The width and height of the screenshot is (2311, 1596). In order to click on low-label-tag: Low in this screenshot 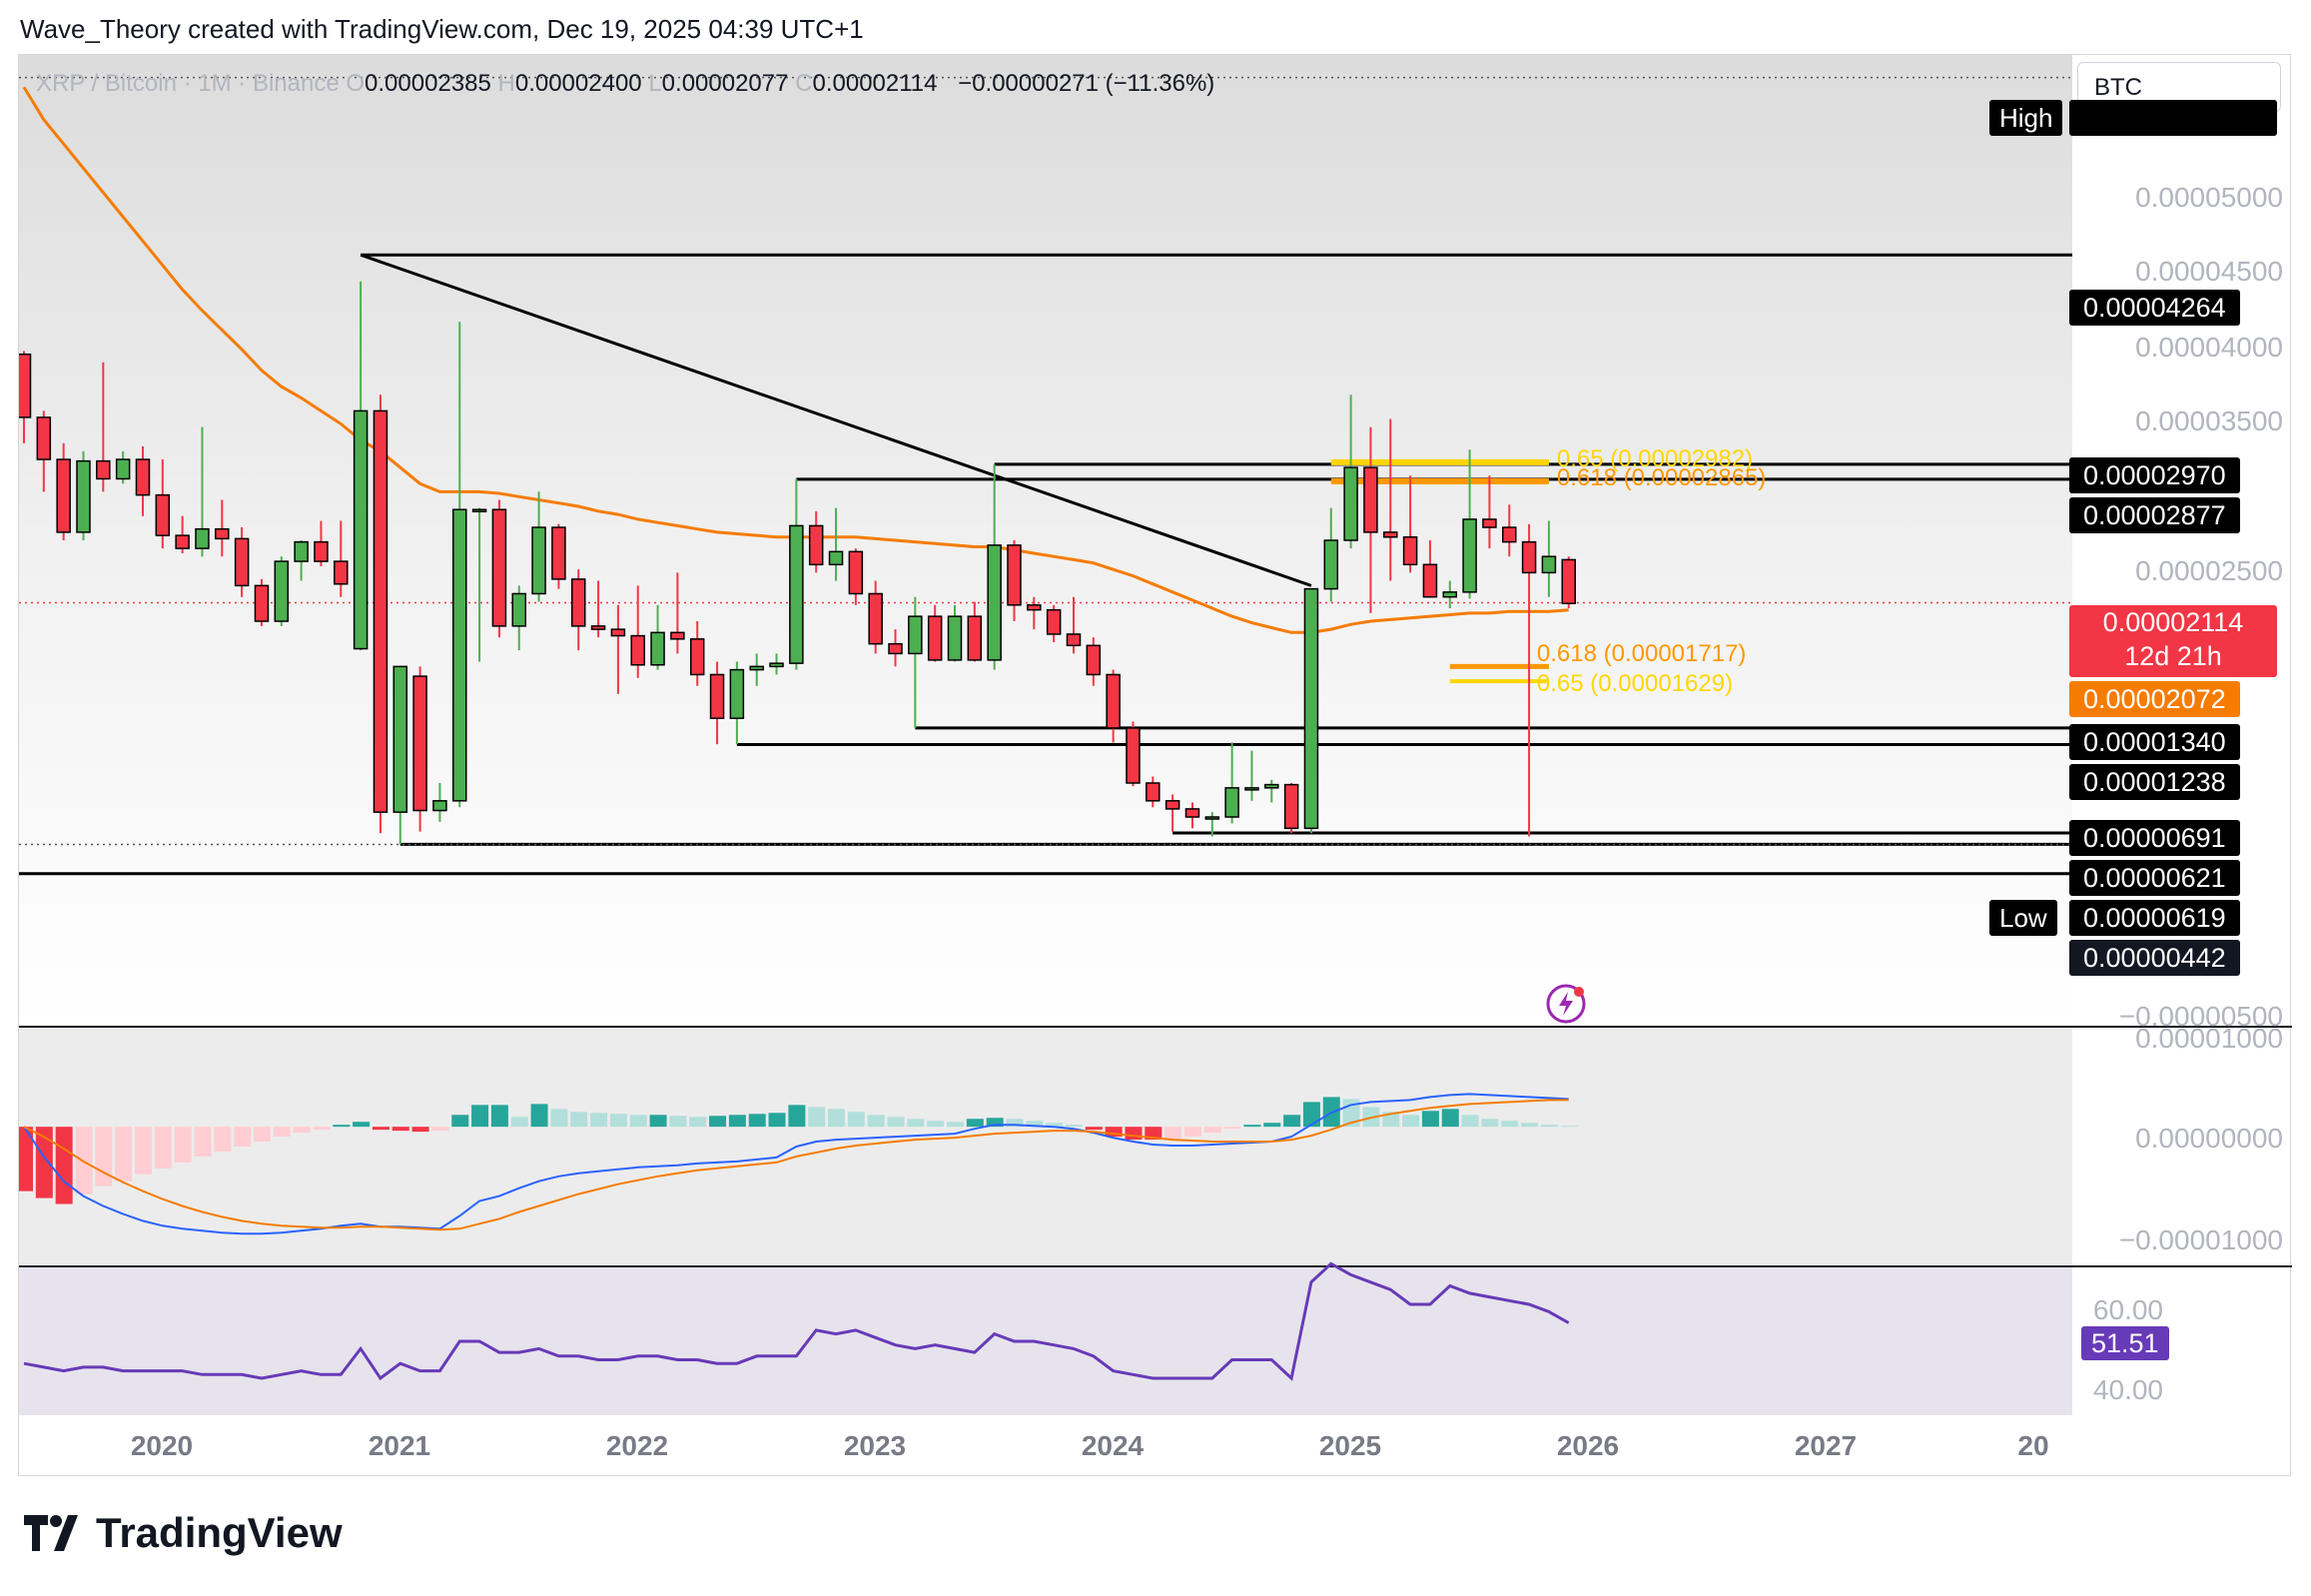, I will do `click(2023, 918)`.